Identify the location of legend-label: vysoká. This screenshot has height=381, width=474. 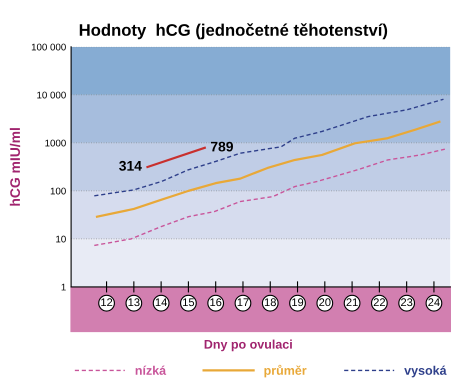
(425, 372).